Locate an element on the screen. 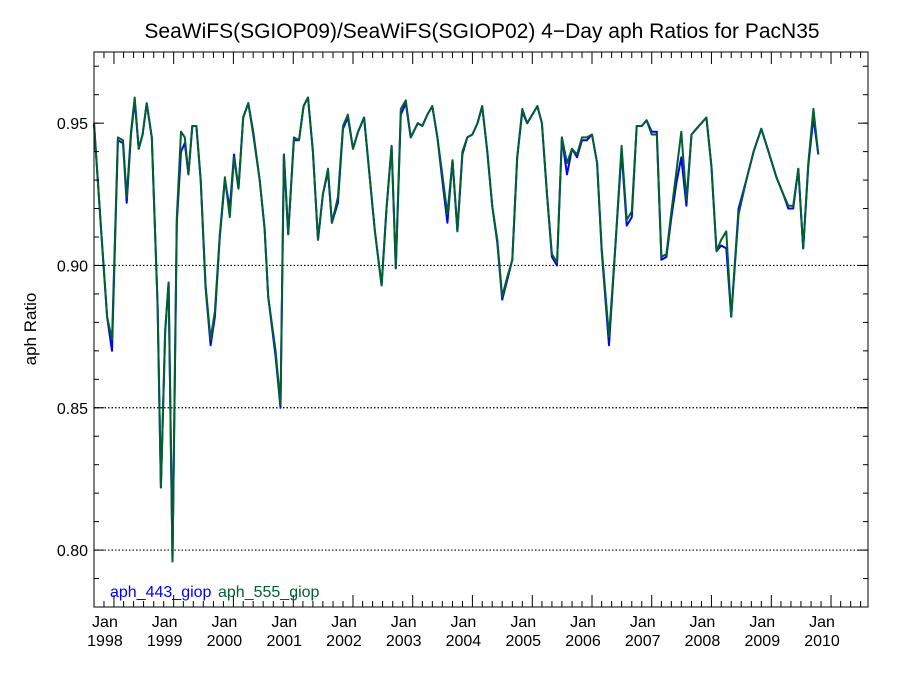 The height and width of the screenshot is (675, 900). x-tick-year-label: 2000 is located at coordinates (225, 641).